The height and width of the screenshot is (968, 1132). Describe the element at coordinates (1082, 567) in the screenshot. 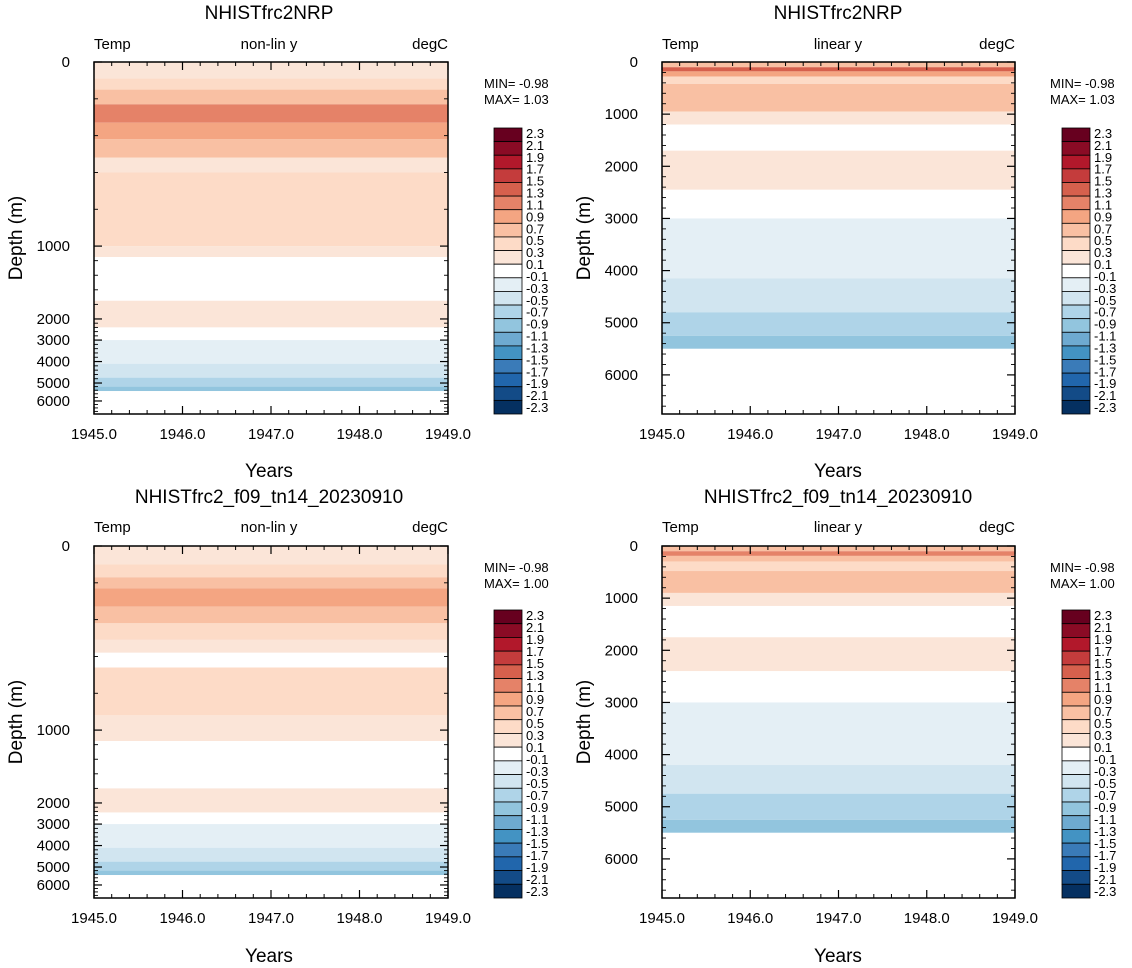

I see `stat-min: MIN= -0.98` at that location.